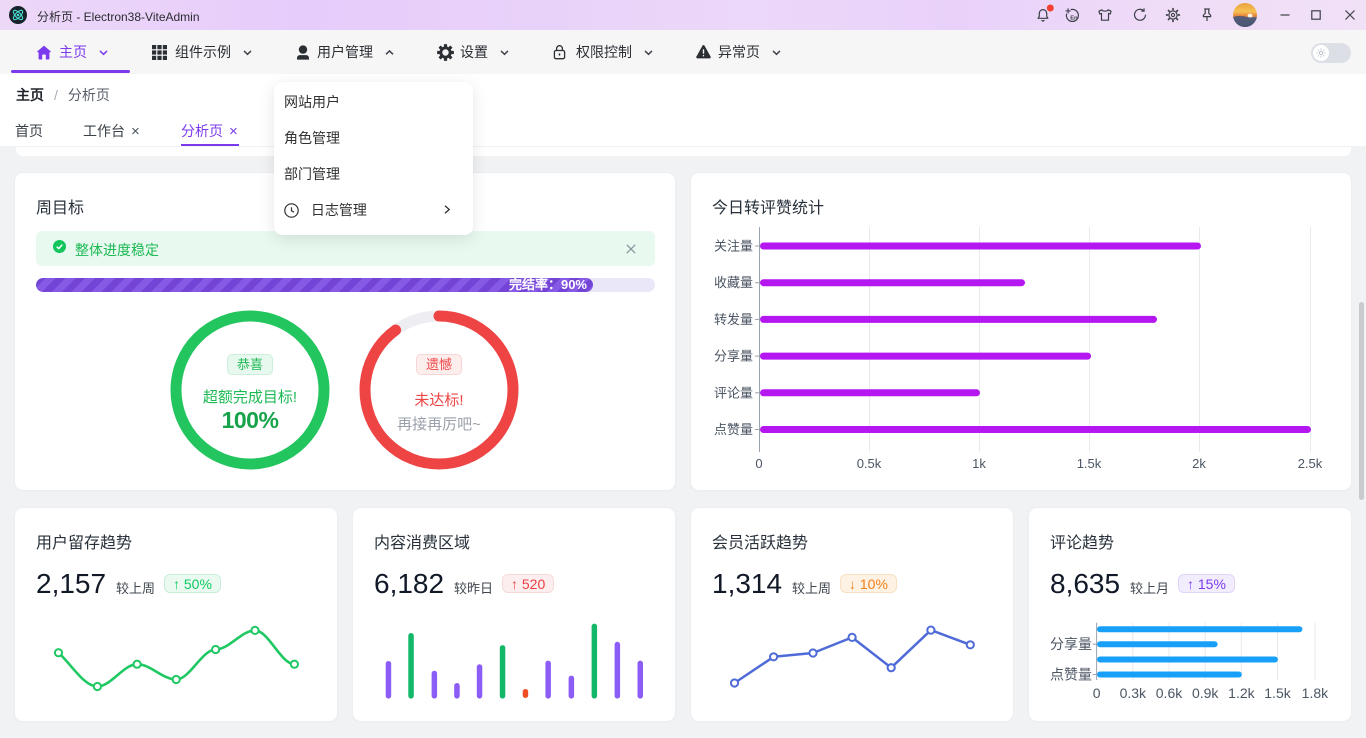  I want to click on svg-text: En, so click(1074, 19).